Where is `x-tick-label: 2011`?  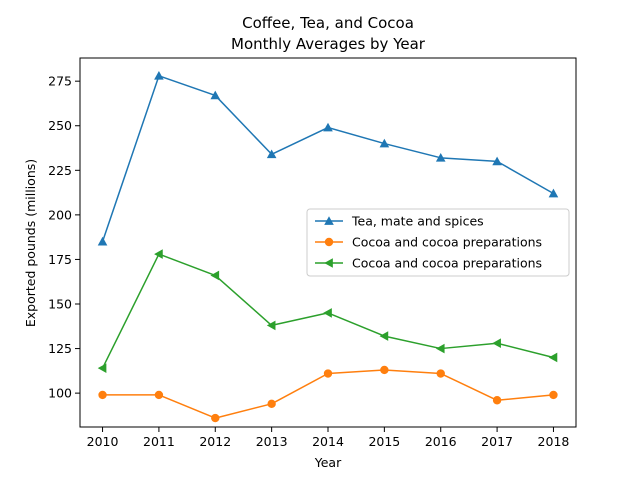
x-tick-label: 2011 is located at coordinates (159, 441).